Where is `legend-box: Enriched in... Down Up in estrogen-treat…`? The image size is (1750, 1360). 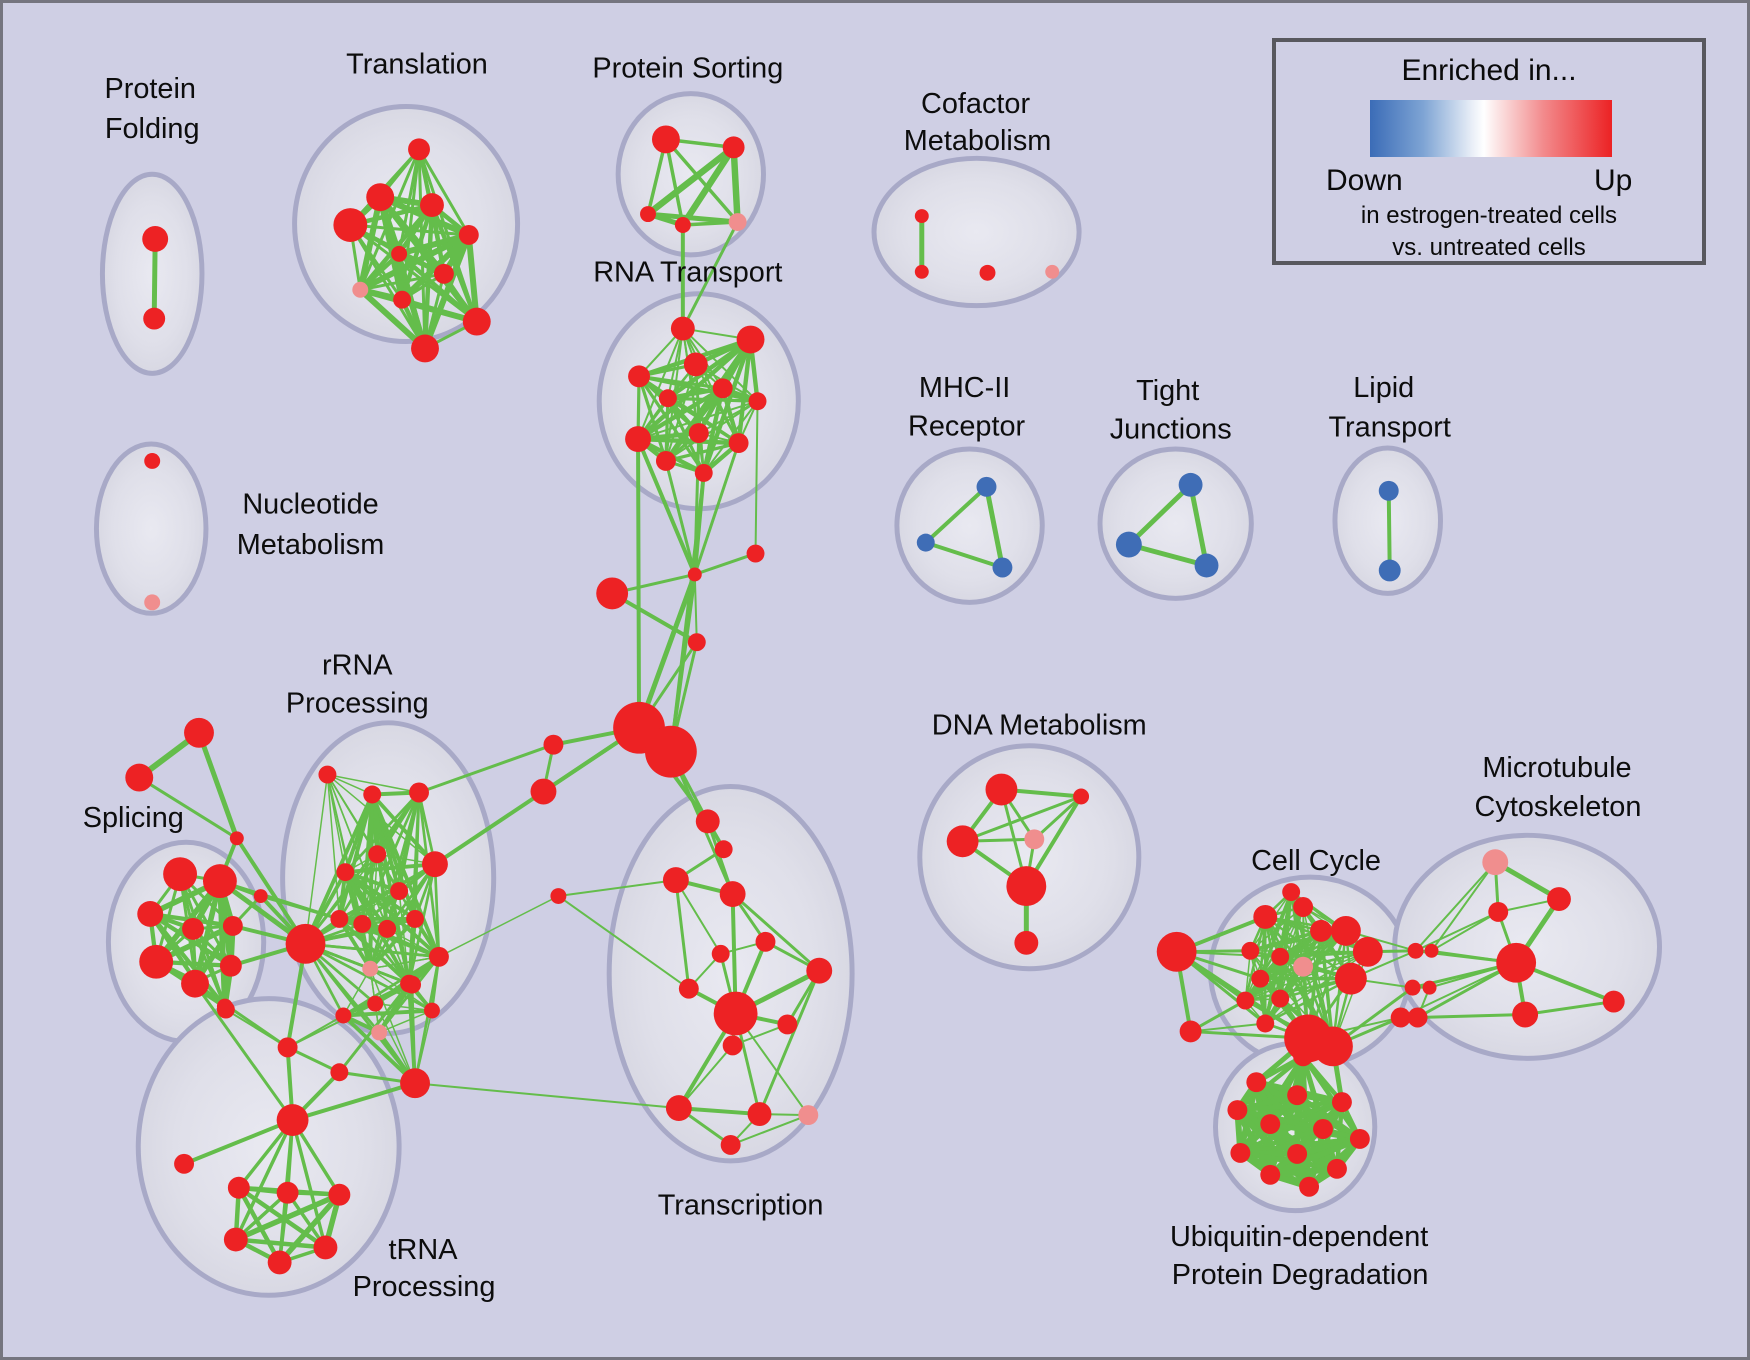 legend-box: Enriched in... Down Up in estrogen-treat… is located at coordinates (1489, 151).